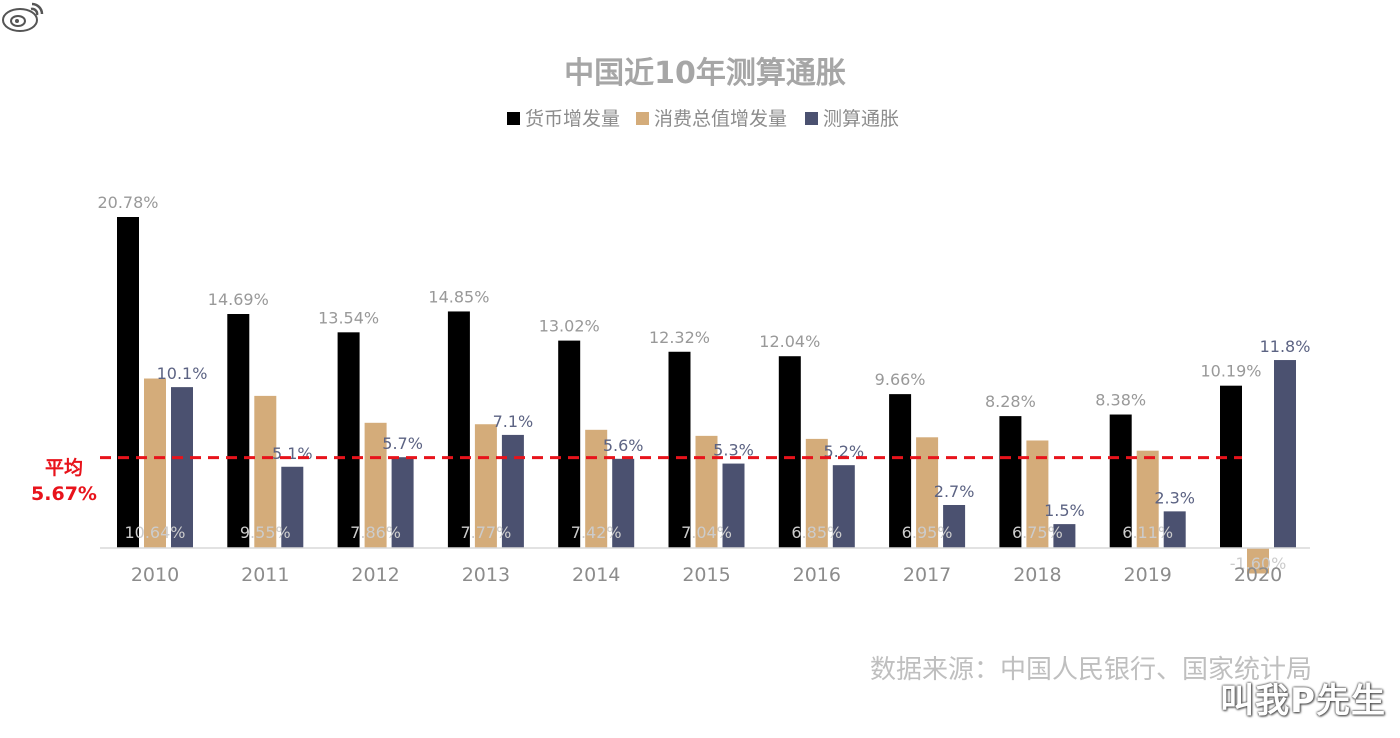  What do you see at coordinates (154, 532) in the screenshot?
I see `data-label-s1-2010: 10.64%` at bounding box center [154, 532].